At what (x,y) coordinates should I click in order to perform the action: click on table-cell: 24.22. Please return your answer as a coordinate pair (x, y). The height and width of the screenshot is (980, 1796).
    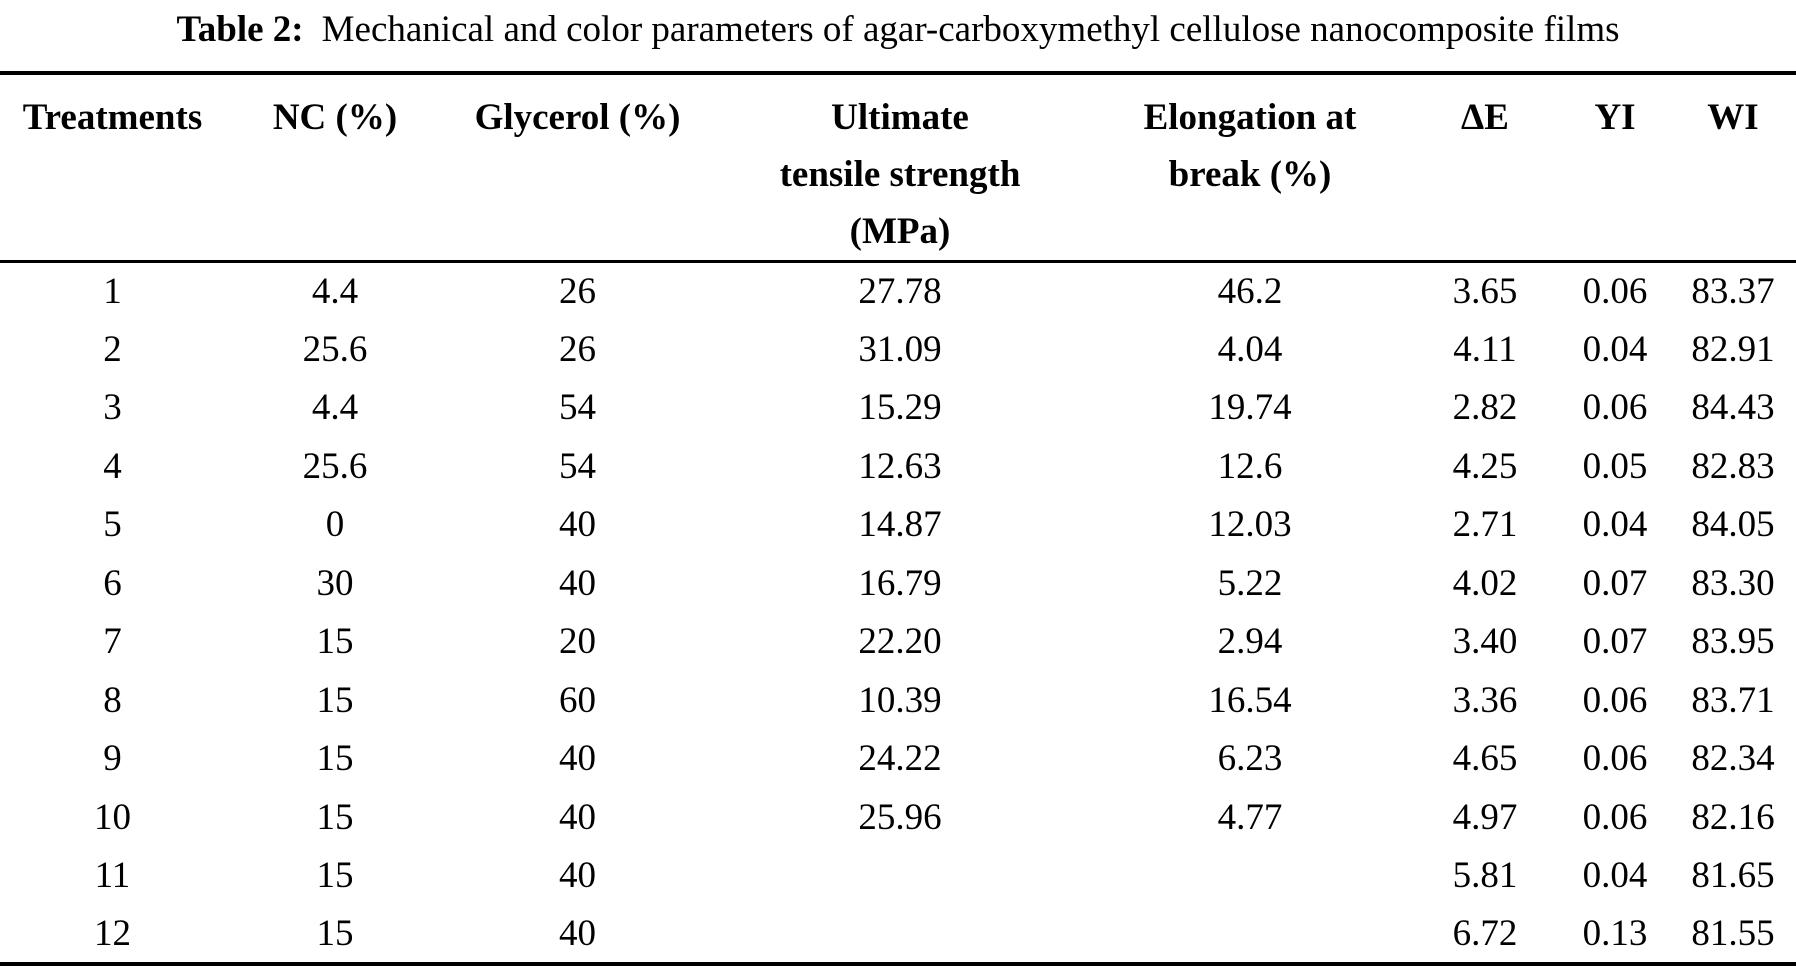
    Looking at the image, I should click on (900, 759).